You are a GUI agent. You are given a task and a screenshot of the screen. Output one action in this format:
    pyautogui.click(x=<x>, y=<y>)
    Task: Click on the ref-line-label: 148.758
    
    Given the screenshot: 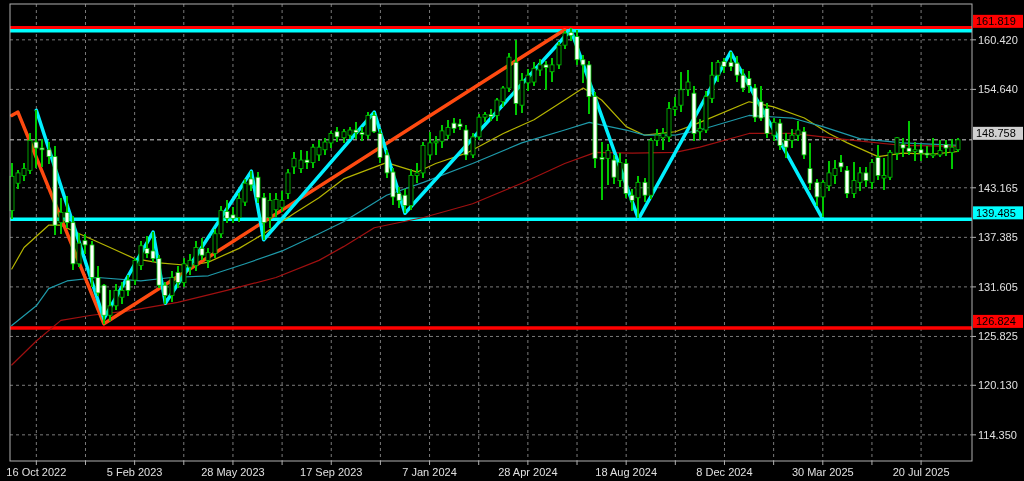 What is the action you would take?
    pyautogui.click(x=996, y=133)
    